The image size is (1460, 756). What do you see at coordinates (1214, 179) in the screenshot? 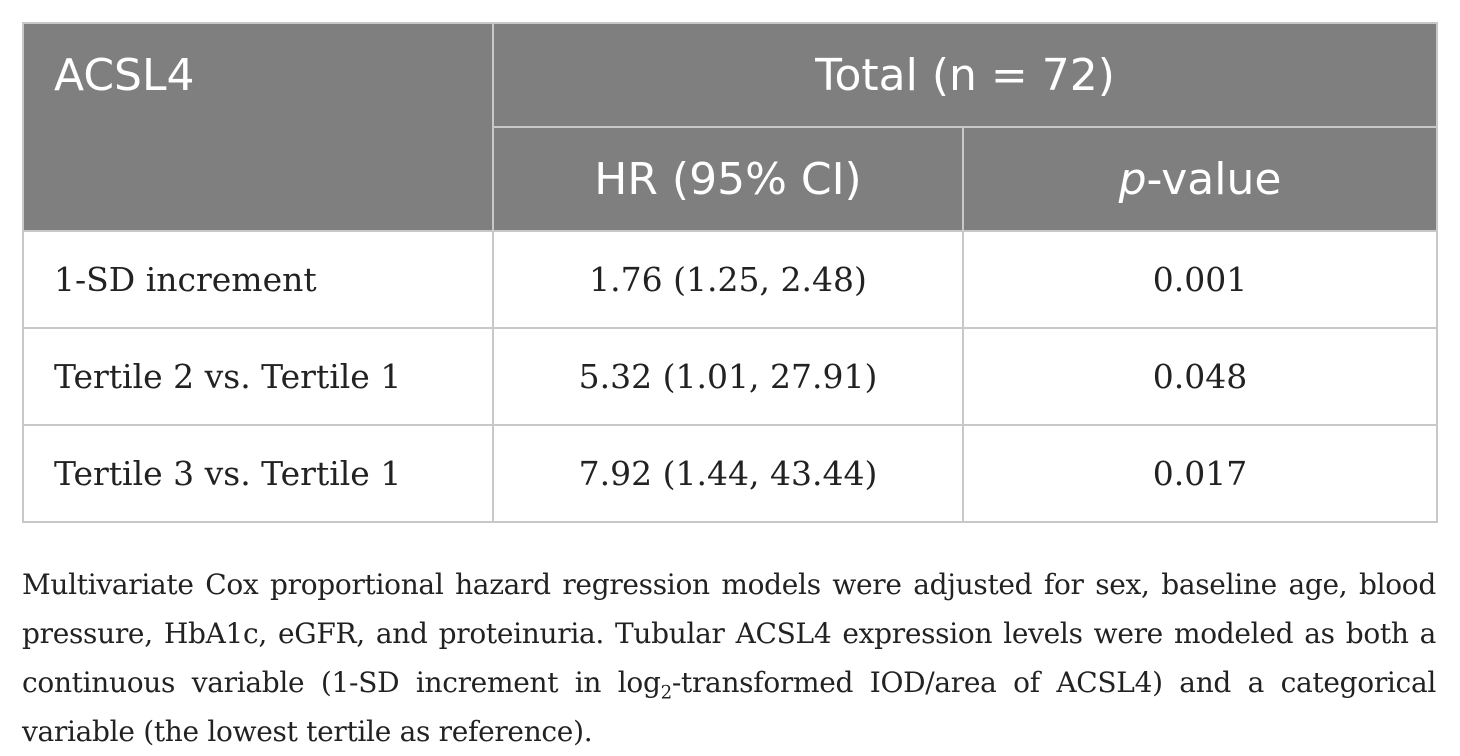
I see `p-value-suffix: -value` at bounding box center [1214, 179].